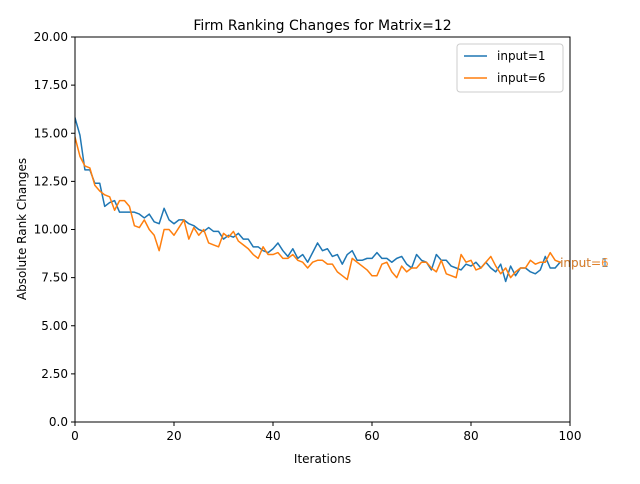 This screenshot has width=640, height=484. Describe the element at coordinates (322, 459) in the screenshot. I see `x-axis-label: Iterations` at that location.